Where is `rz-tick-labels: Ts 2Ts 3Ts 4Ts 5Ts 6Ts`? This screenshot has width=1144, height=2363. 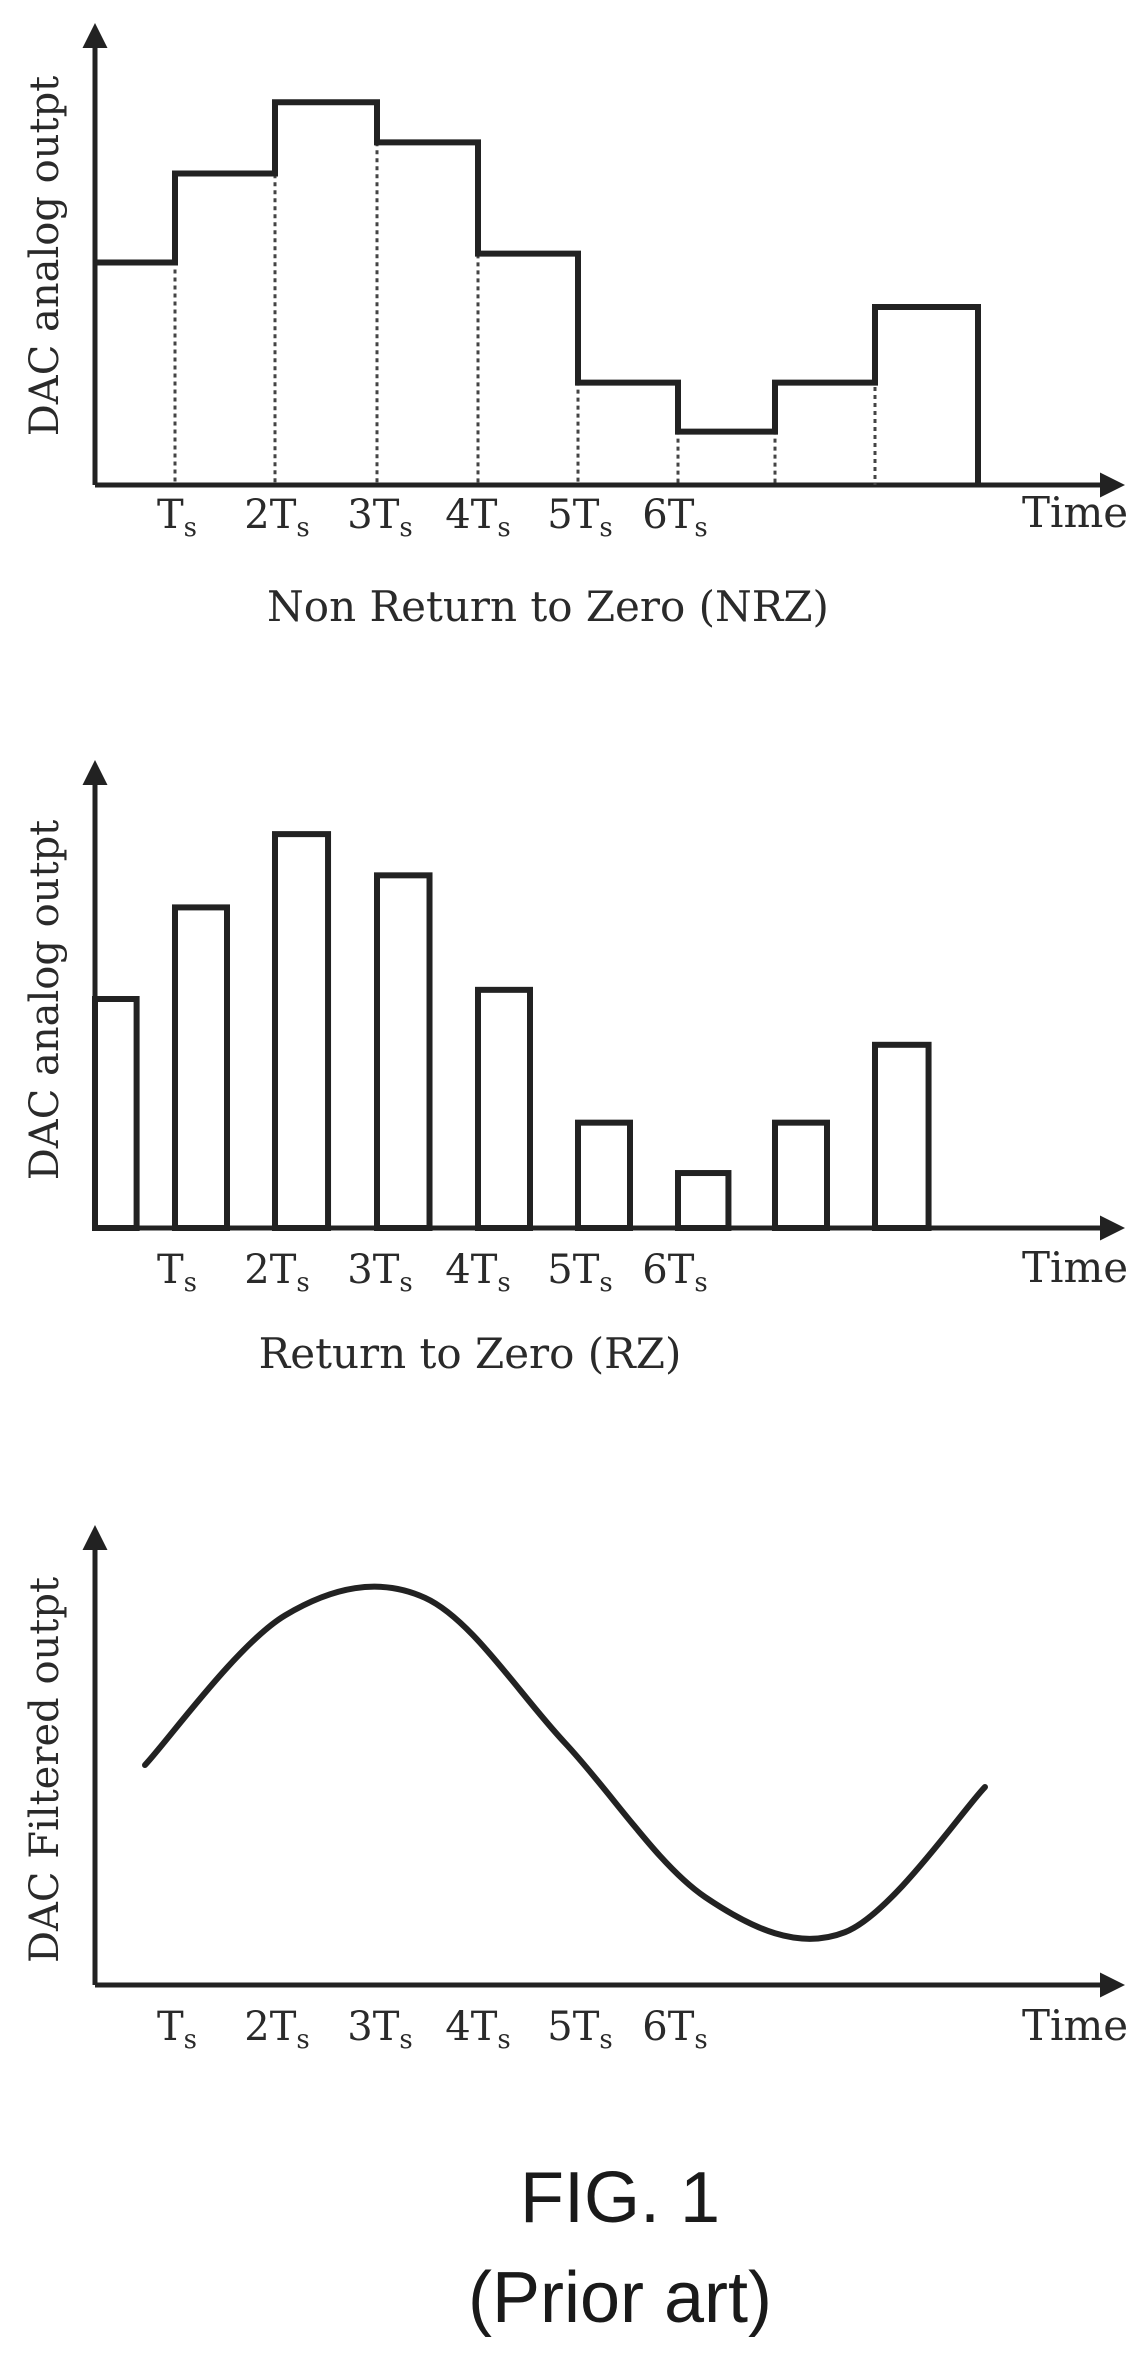
rz-tick-labels: Ts 2Ts 3Ts 4Ts 5Ts 6Ts is located at coordinates (432, 1272).